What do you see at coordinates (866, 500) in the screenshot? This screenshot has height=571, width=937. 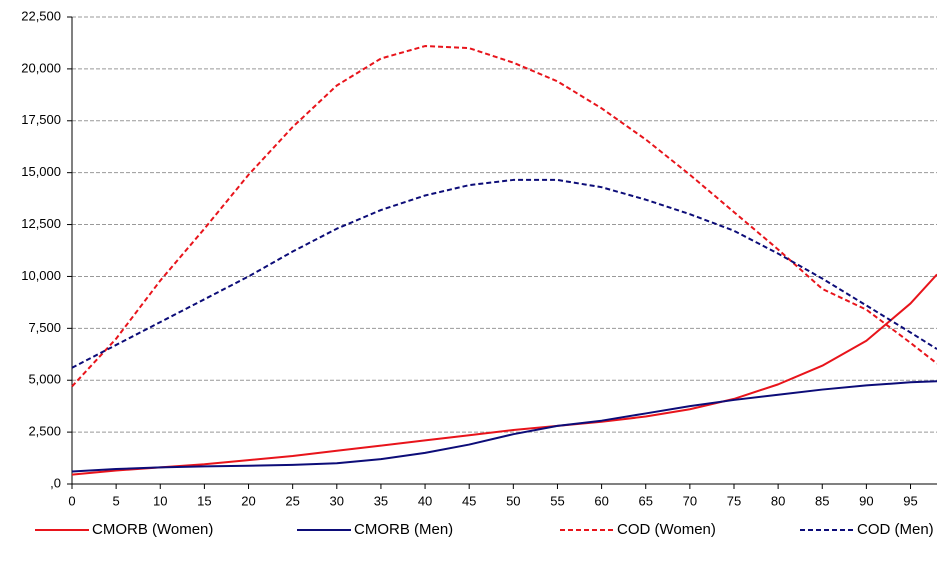 I see `x-tick-label: 90` at bounding box center [866, 500].